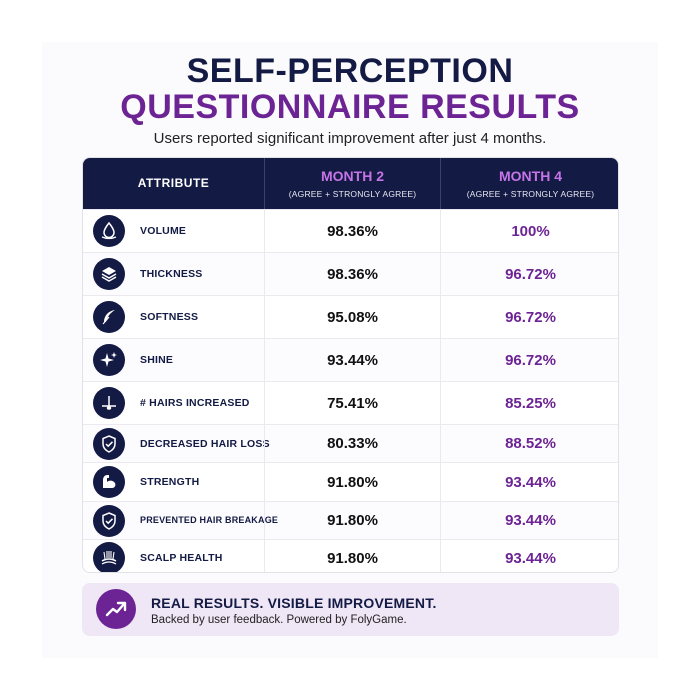 The width and height of the screenshot is (700, 700). I want to click on table-row: DECREASED HAIR LOSS 80.33% 88.52%, so click(350, 443).